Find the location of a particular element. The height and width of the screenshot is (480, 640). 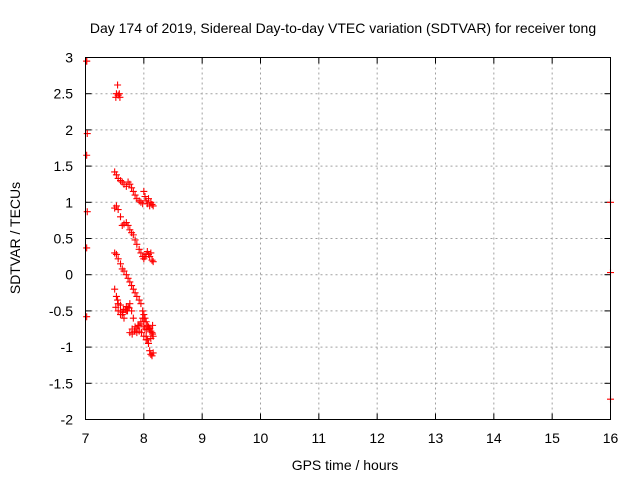

x-axis-label: GPS time / hours is located at coordinates (345, 465).